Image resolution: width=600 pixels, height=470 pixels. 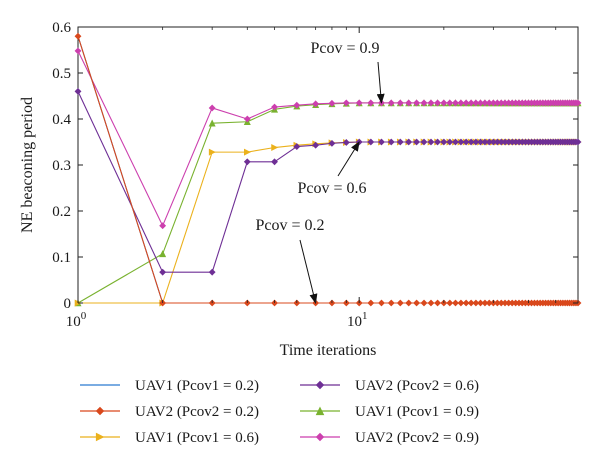 I want to click on y-tick-label-0: 0, so click(x=68, y=304).